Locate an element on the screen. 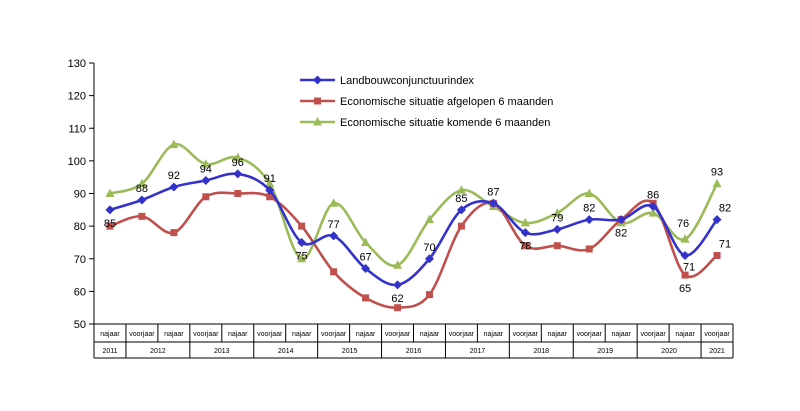 The width and height of the screenshot is (800, 411). data-label: 86 is located at coordinates (653, 196).